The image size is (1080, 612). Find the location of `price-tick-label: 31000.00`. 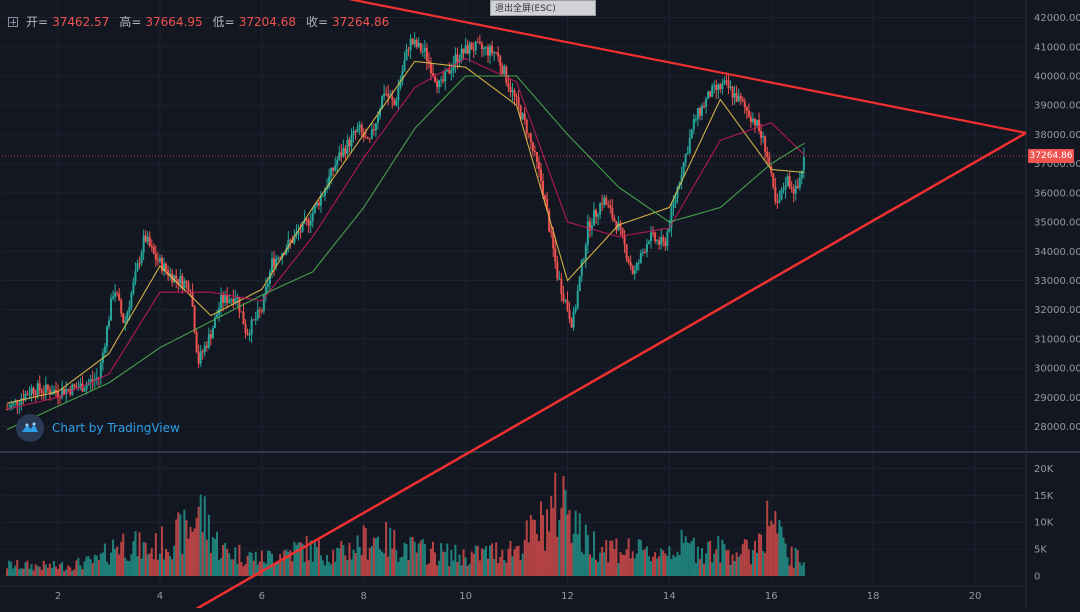

price-tick-label: 31000.00 is located at coordinates (1057, 339).